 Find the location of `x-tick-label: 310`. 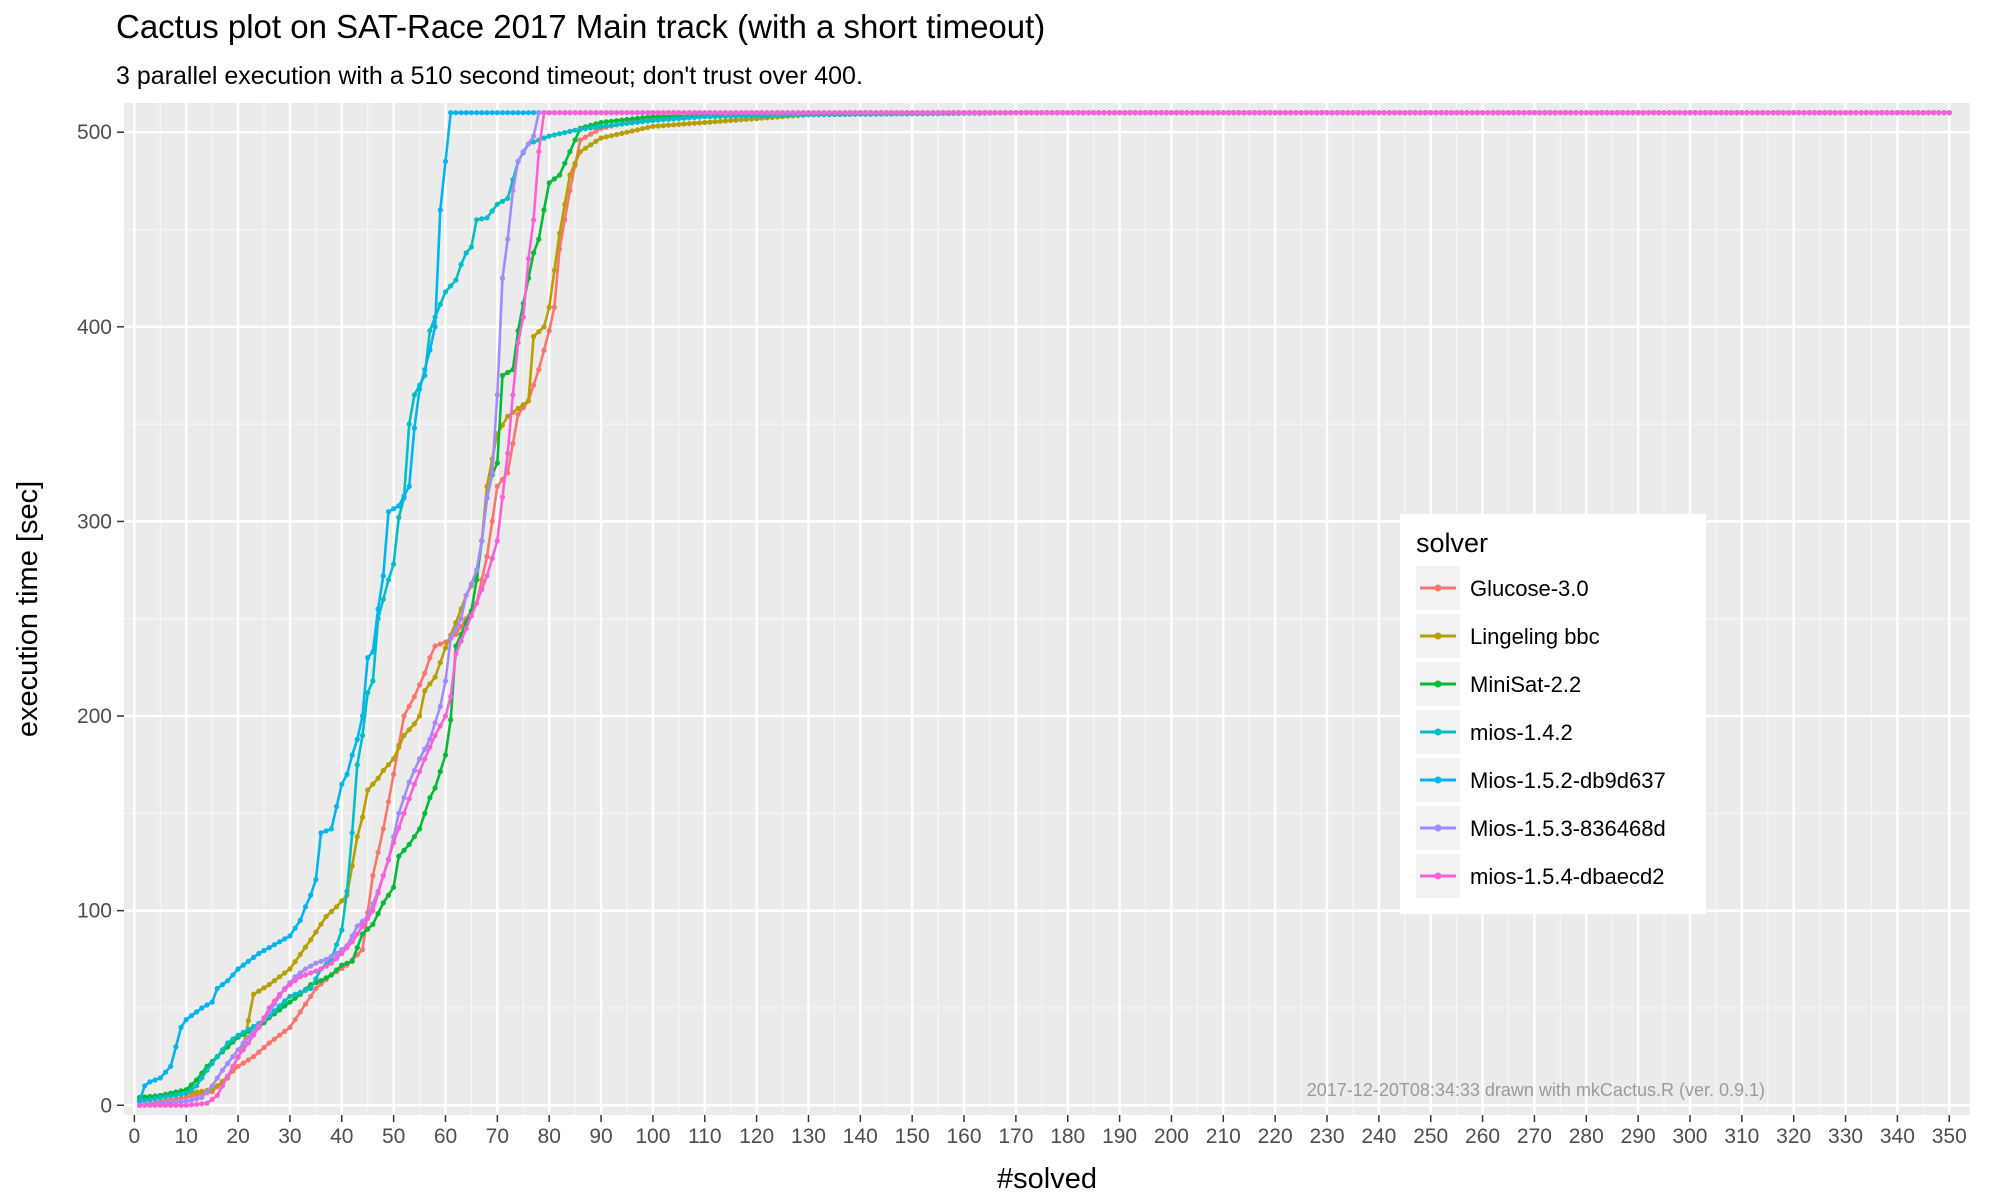

x-tick-label: 310 is located at coordinates (1741, 1136).